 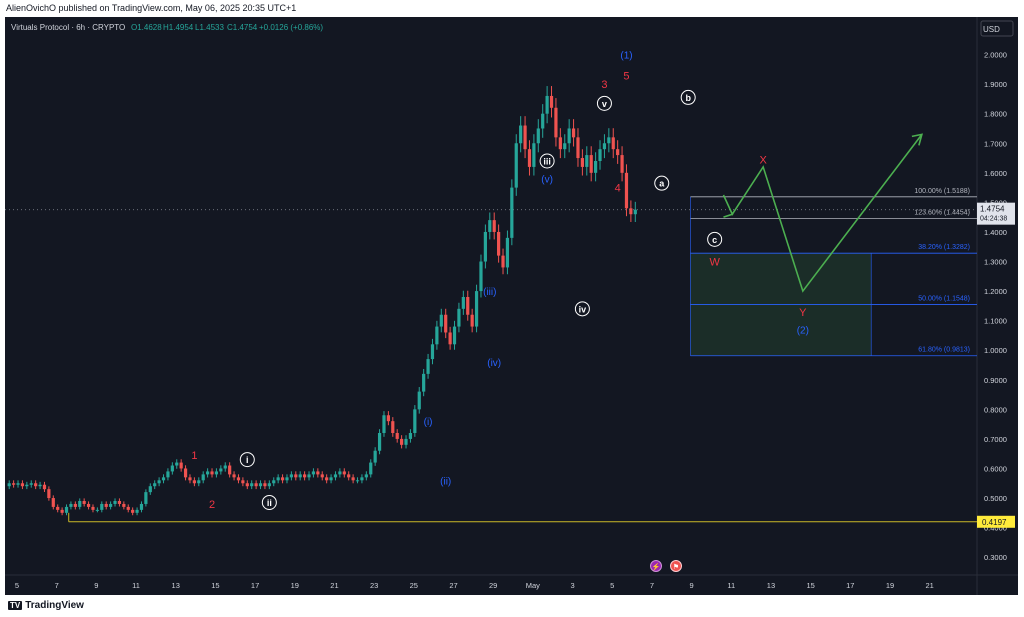 What do you see at coordinates (547, 180) in the screenshot?
I see `wave-label: (v)` at bounding box center [547, 180].